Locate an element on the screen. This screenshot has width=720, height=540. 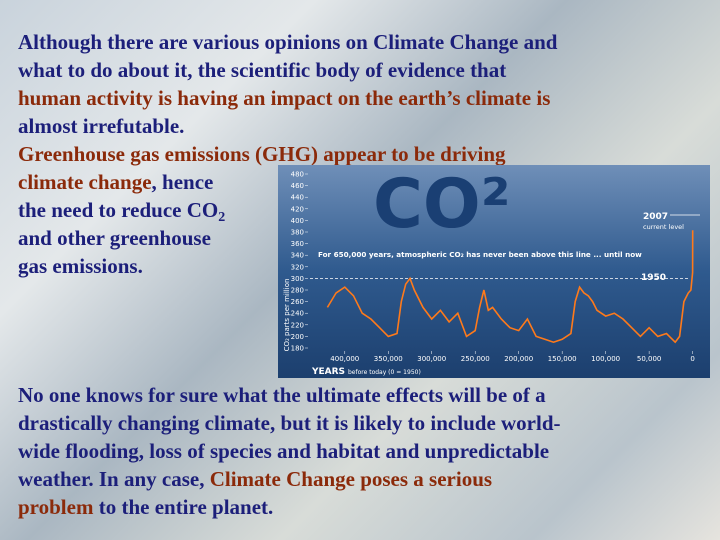
text-line: and other greenhouse is located at coordinates (114, 238).